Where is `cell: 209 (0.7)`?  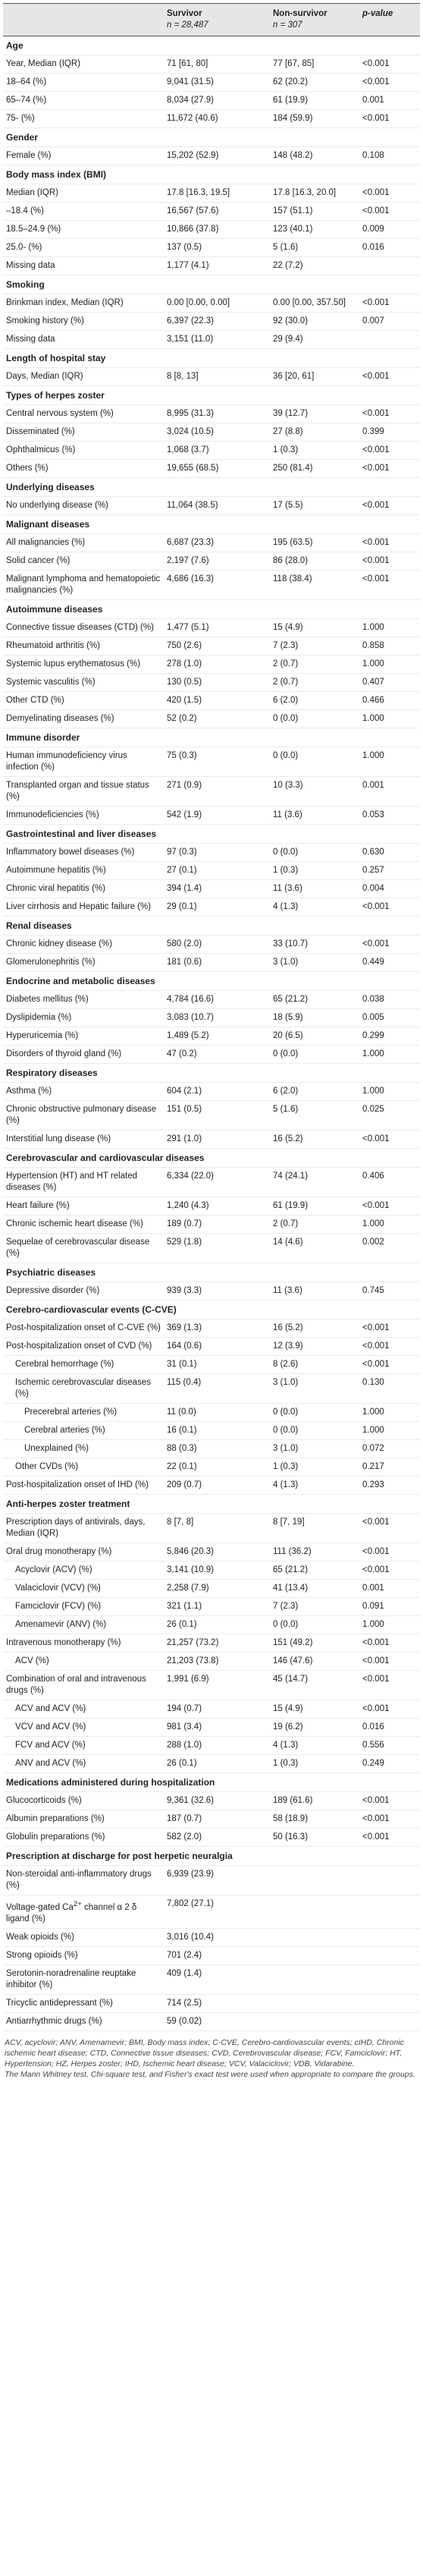
cell: 209 (0.7) is located at coordinates (217, 1485).